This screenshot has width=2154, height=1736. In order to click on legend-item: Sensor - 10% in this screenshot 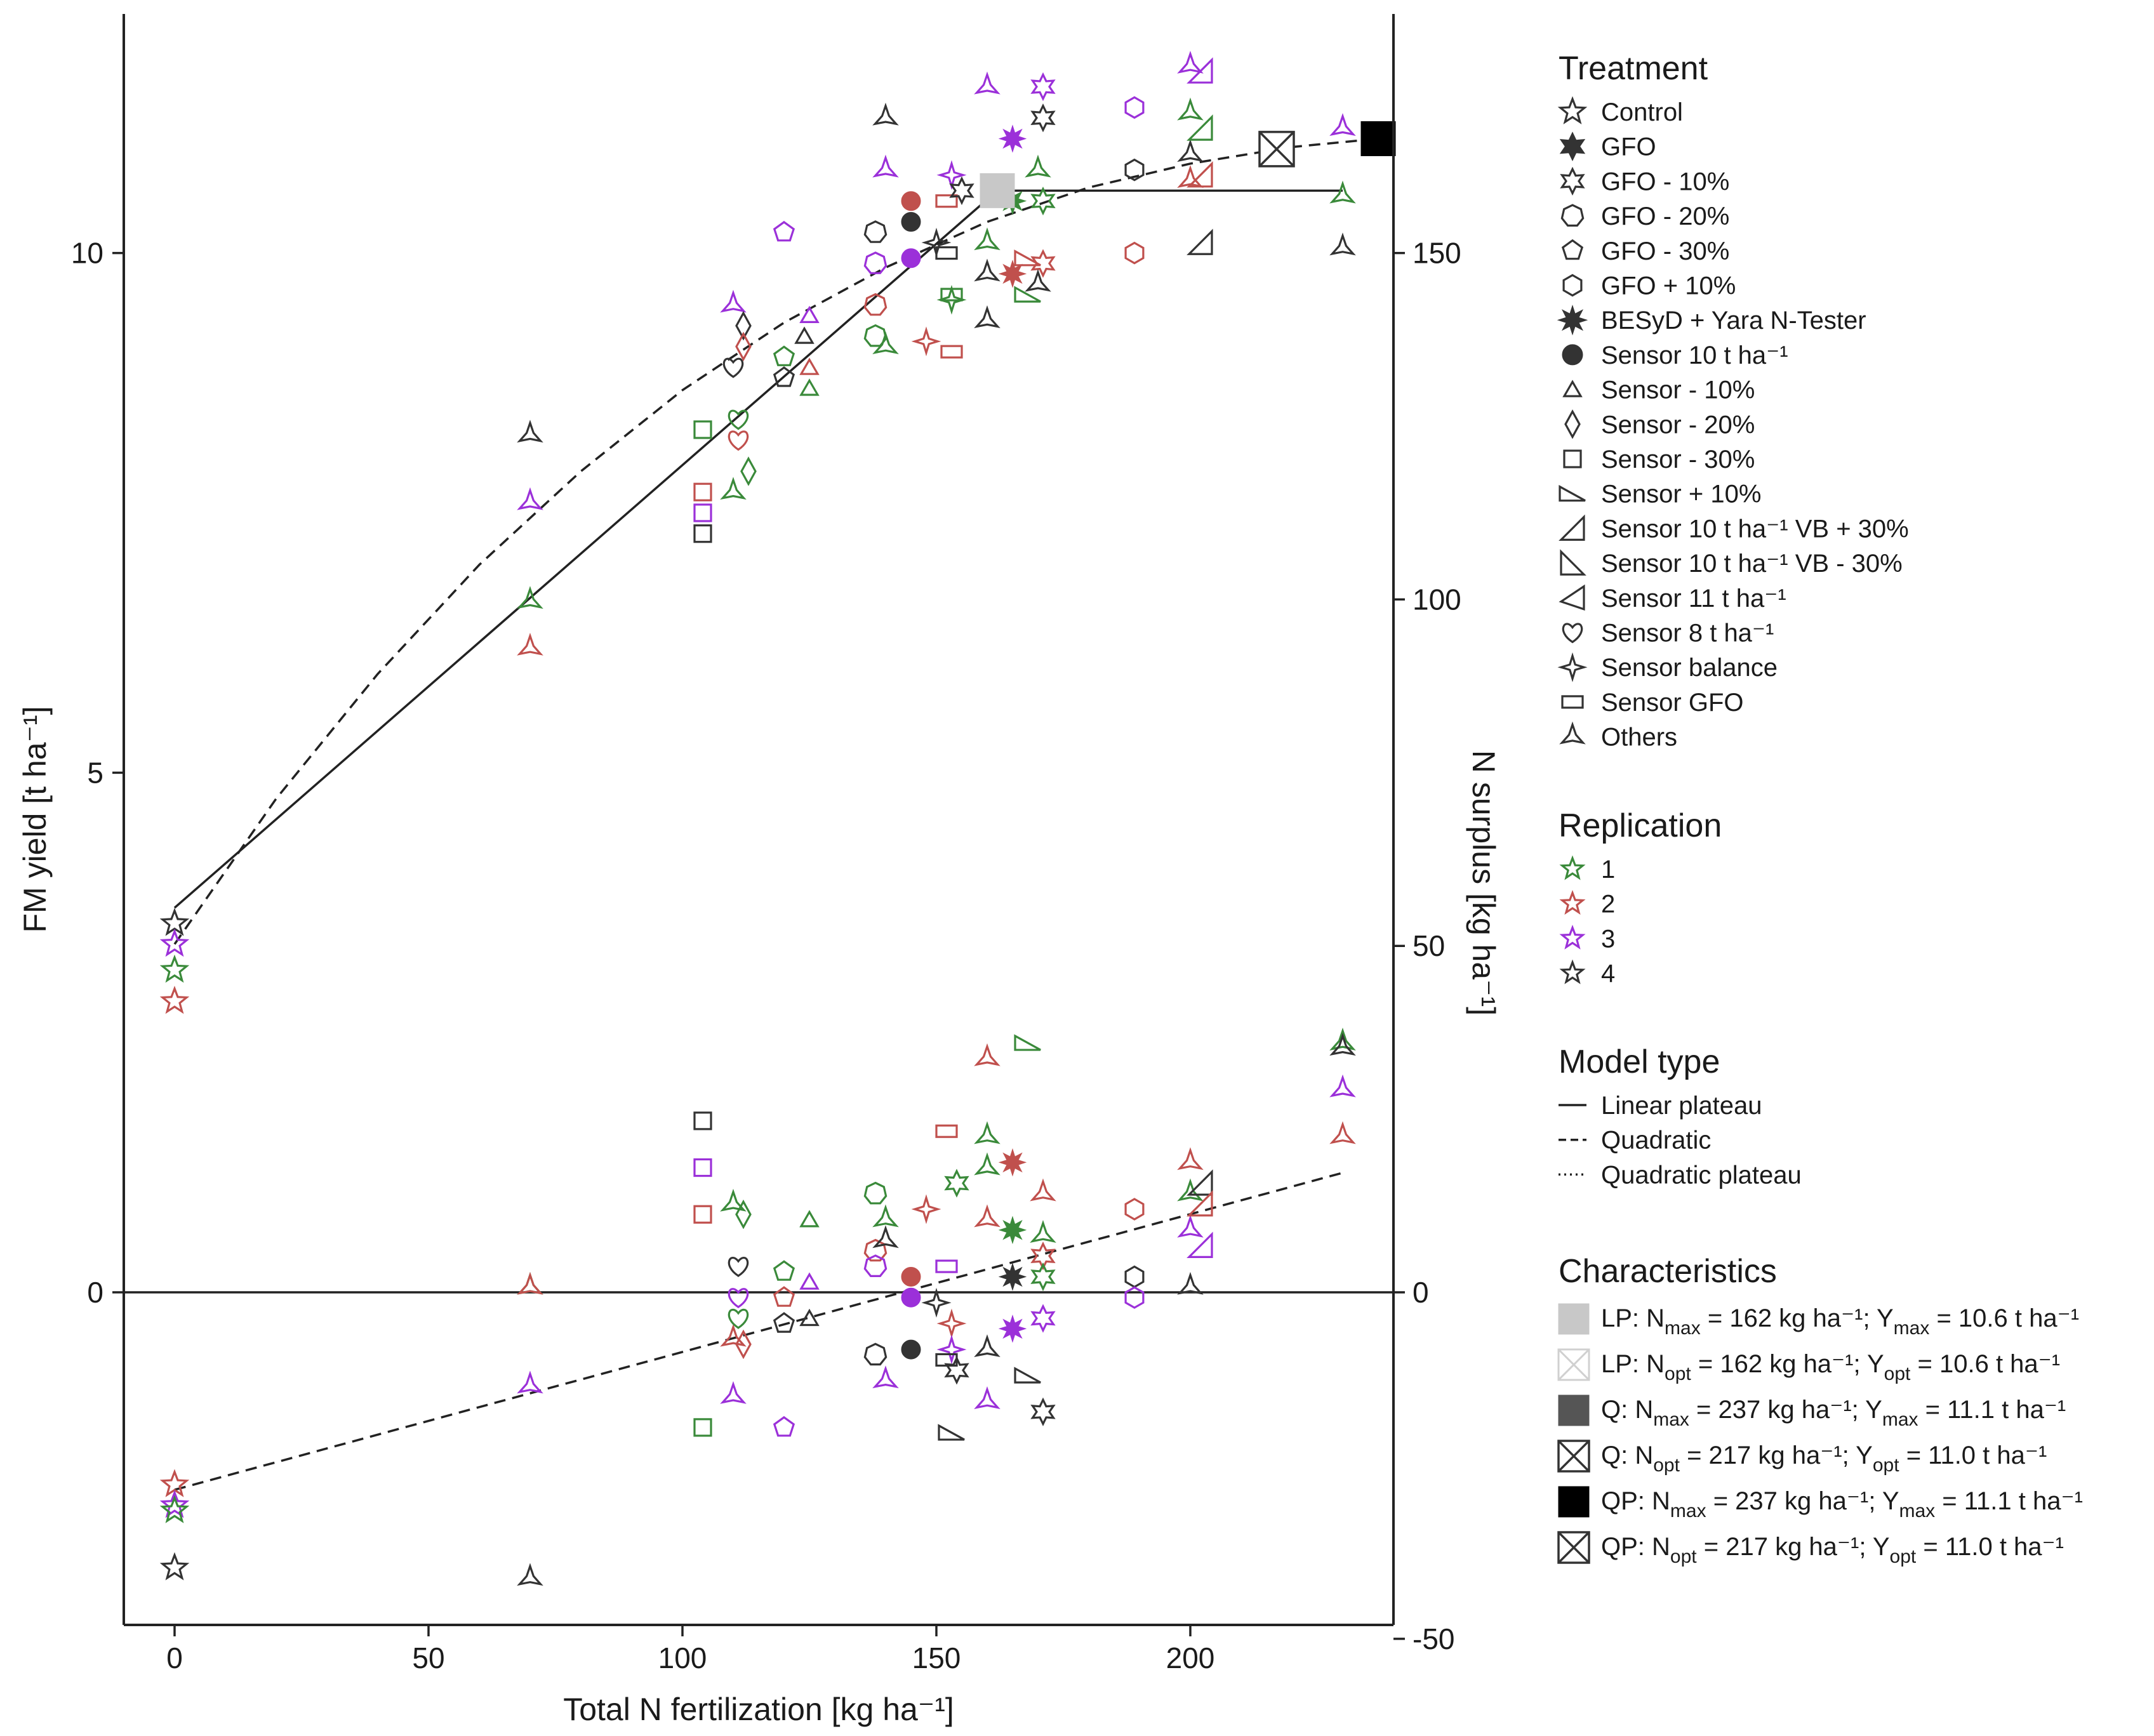, I will do `click(1658, 390)`.